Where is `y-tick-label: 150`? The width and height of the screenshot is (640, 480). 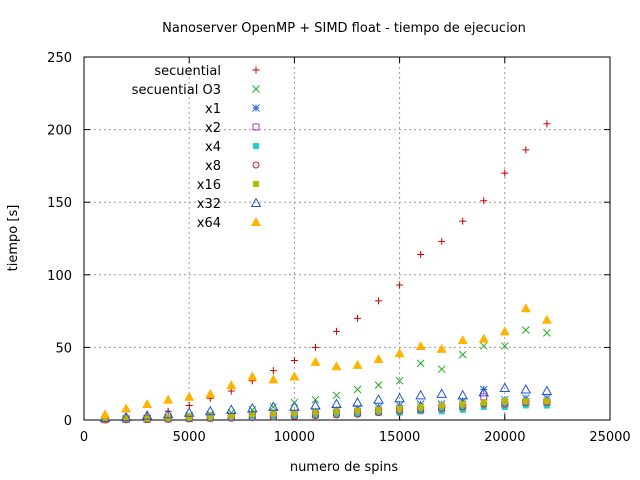
y-tick-label: 150 is located at coordinates (59, 203).